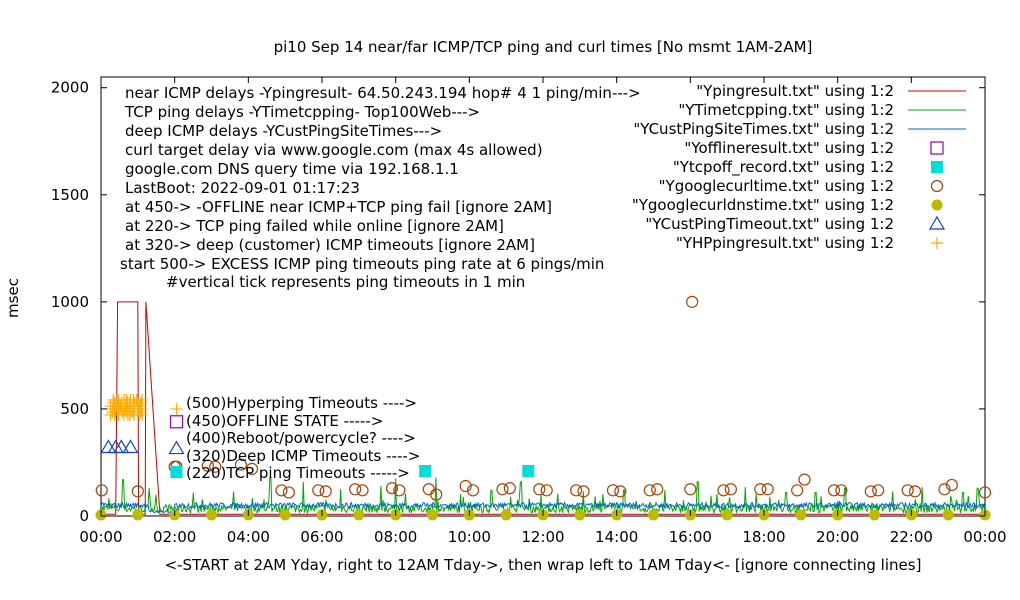  I want to click on y-tick-label: 0, so click(84, 516).